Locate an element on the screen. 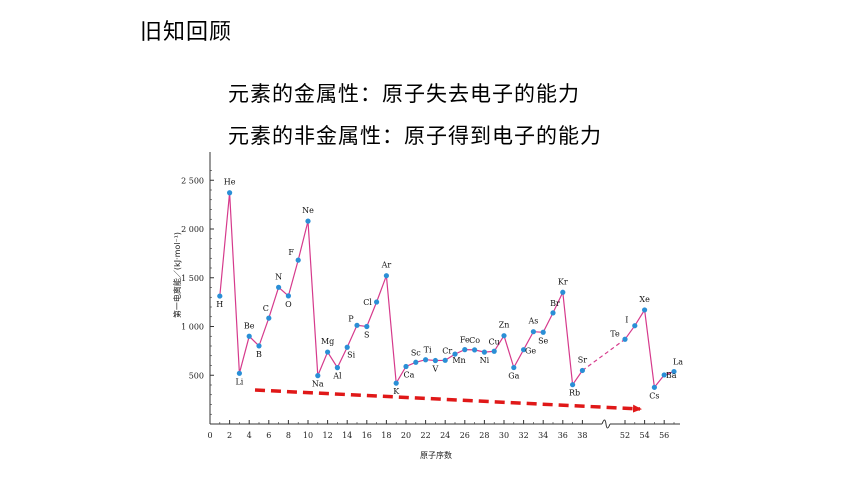 The height and width of the screenshot is (484, 860). data-point-n is located at coordinates (279, 287).